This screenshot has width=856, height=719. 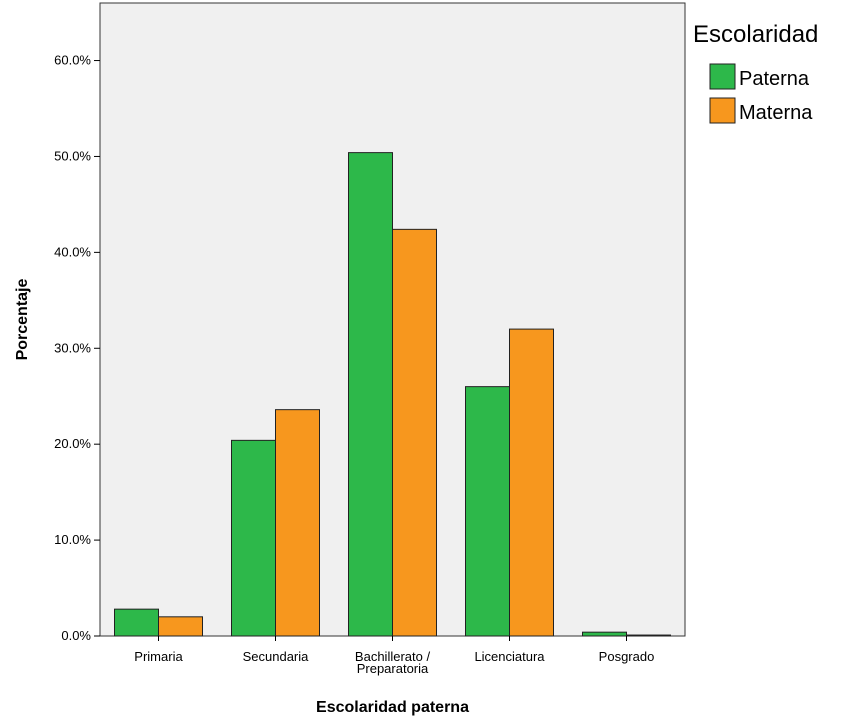 I want to click on y-axis: 0.0% 10.0% 20.0% 30.0% 40.0% 50.0% 60.0%, so click(x=77, y=348).